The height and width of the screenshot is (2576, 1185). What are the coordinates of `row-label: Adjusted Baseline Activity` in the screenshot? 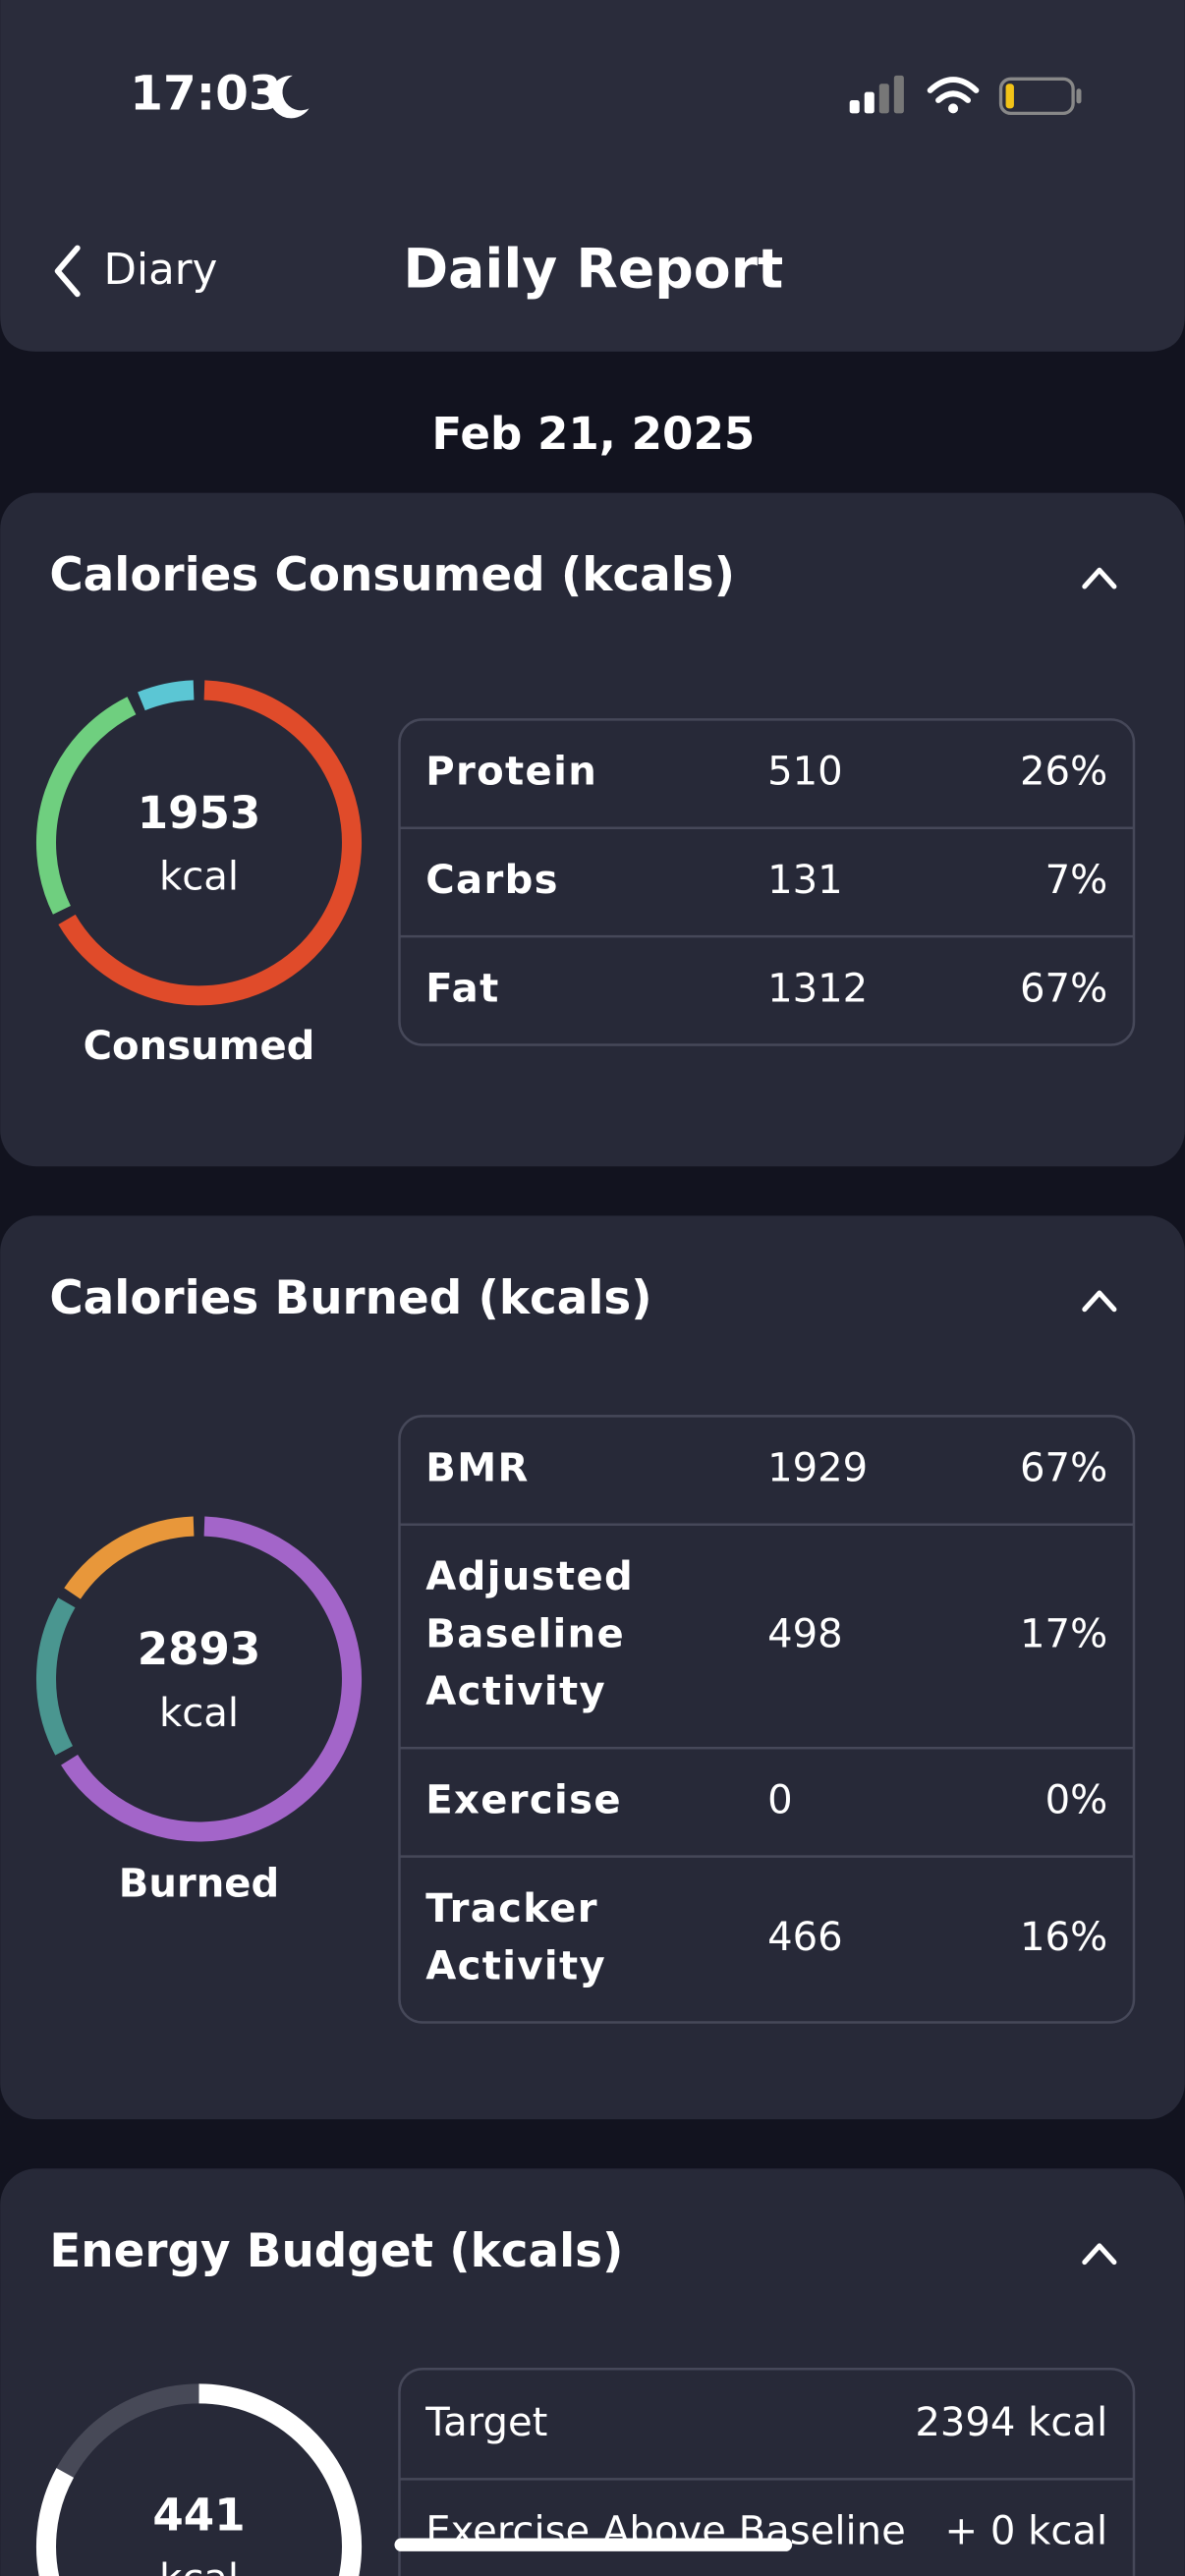 It's located at (537, 1634).